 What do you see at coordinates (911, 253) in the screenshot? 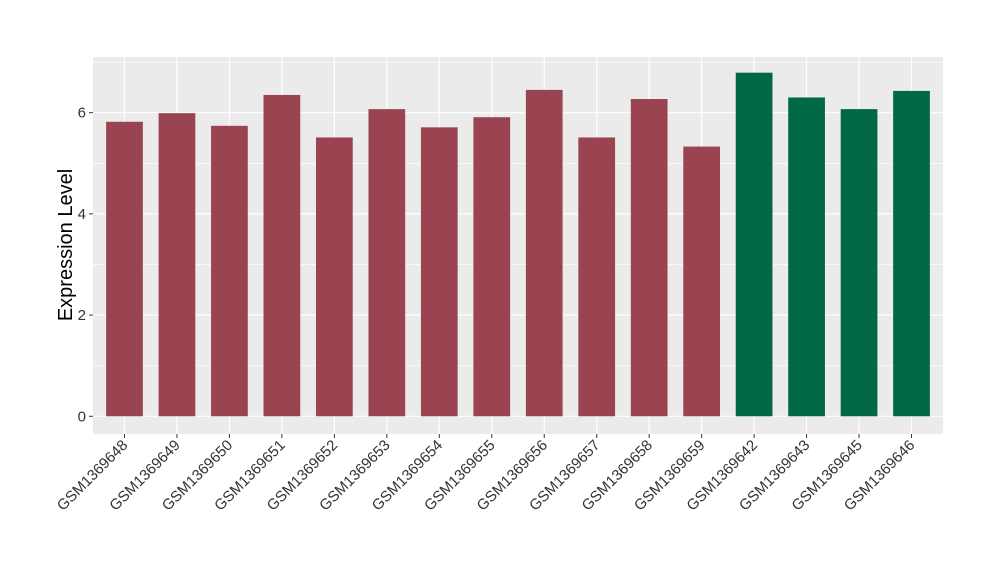
I see `bar-GSM1369646` at bounding box center [911, 253].